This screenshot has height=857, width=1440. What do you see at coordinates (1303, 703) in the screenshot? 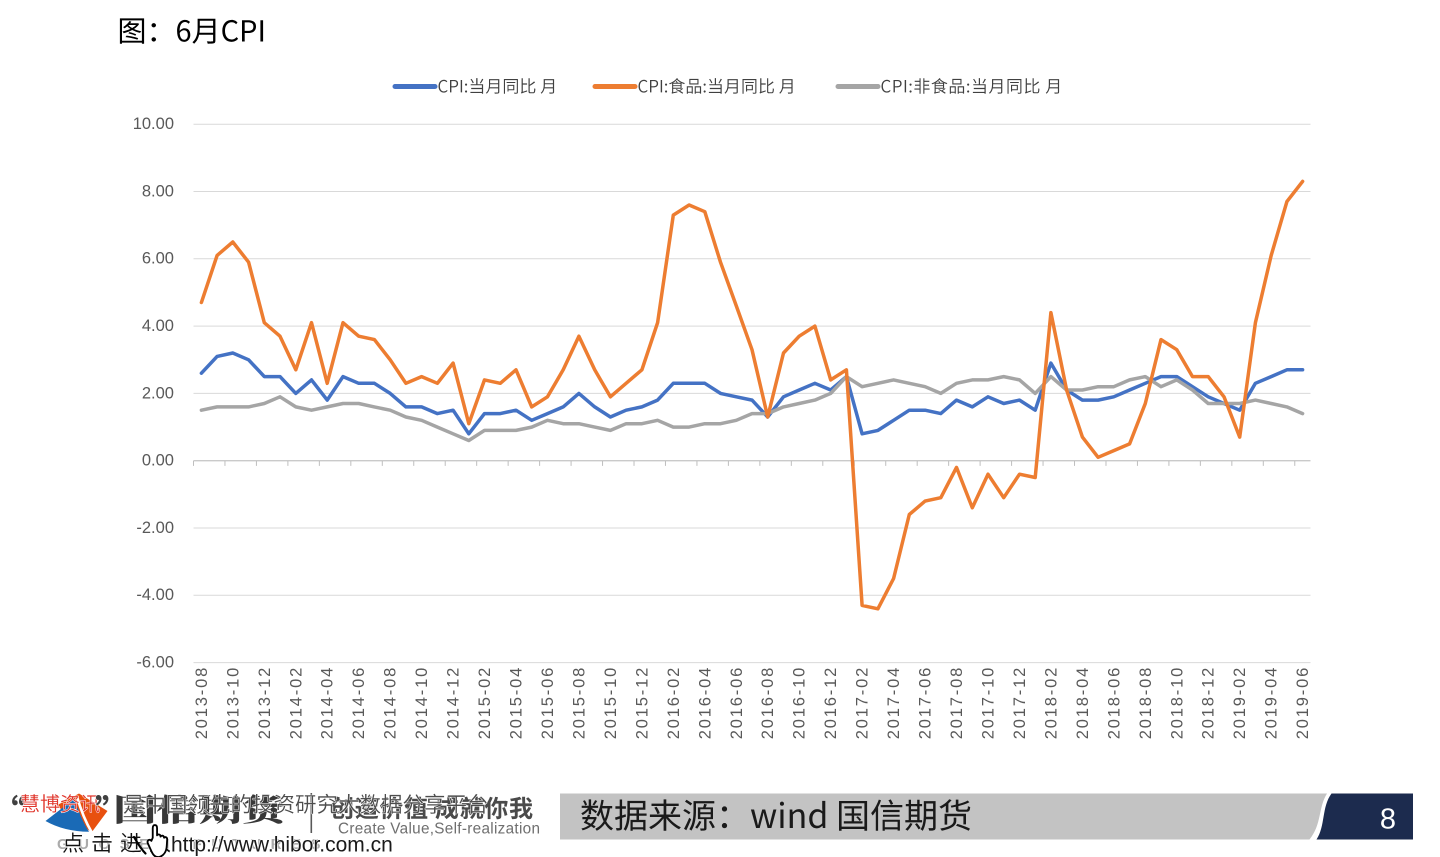
I see `svg-text: 2019-06` at bounding box center [1303, 703].